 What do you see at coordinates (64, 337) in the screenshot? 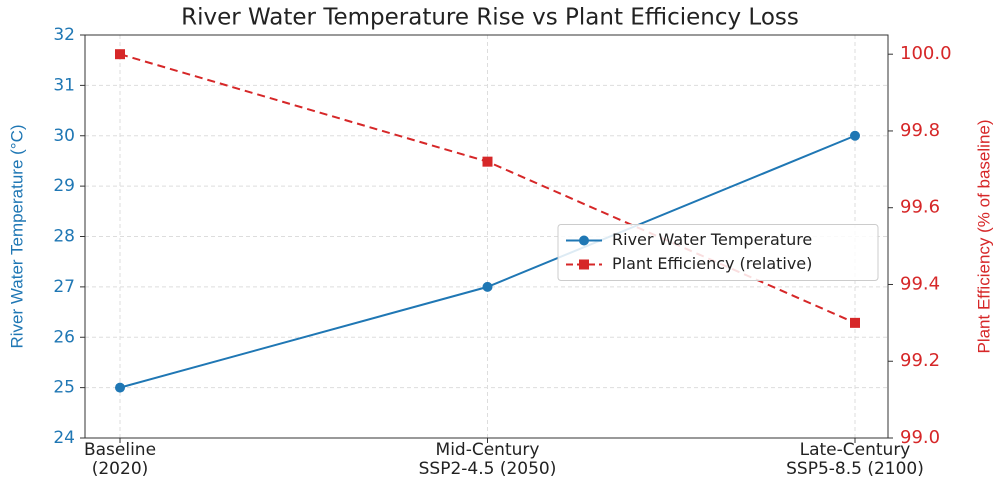
I see `y-tick-label: 26` at bounding box center [64, 337].